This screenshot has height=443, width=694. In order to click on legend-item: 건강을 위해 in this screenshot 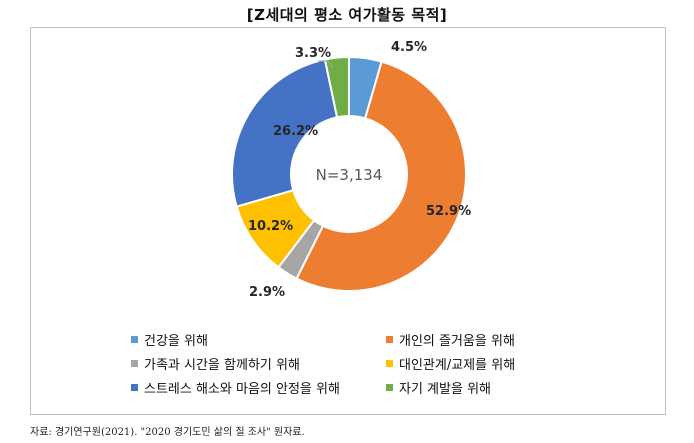, I will do `click(169, 339)`.